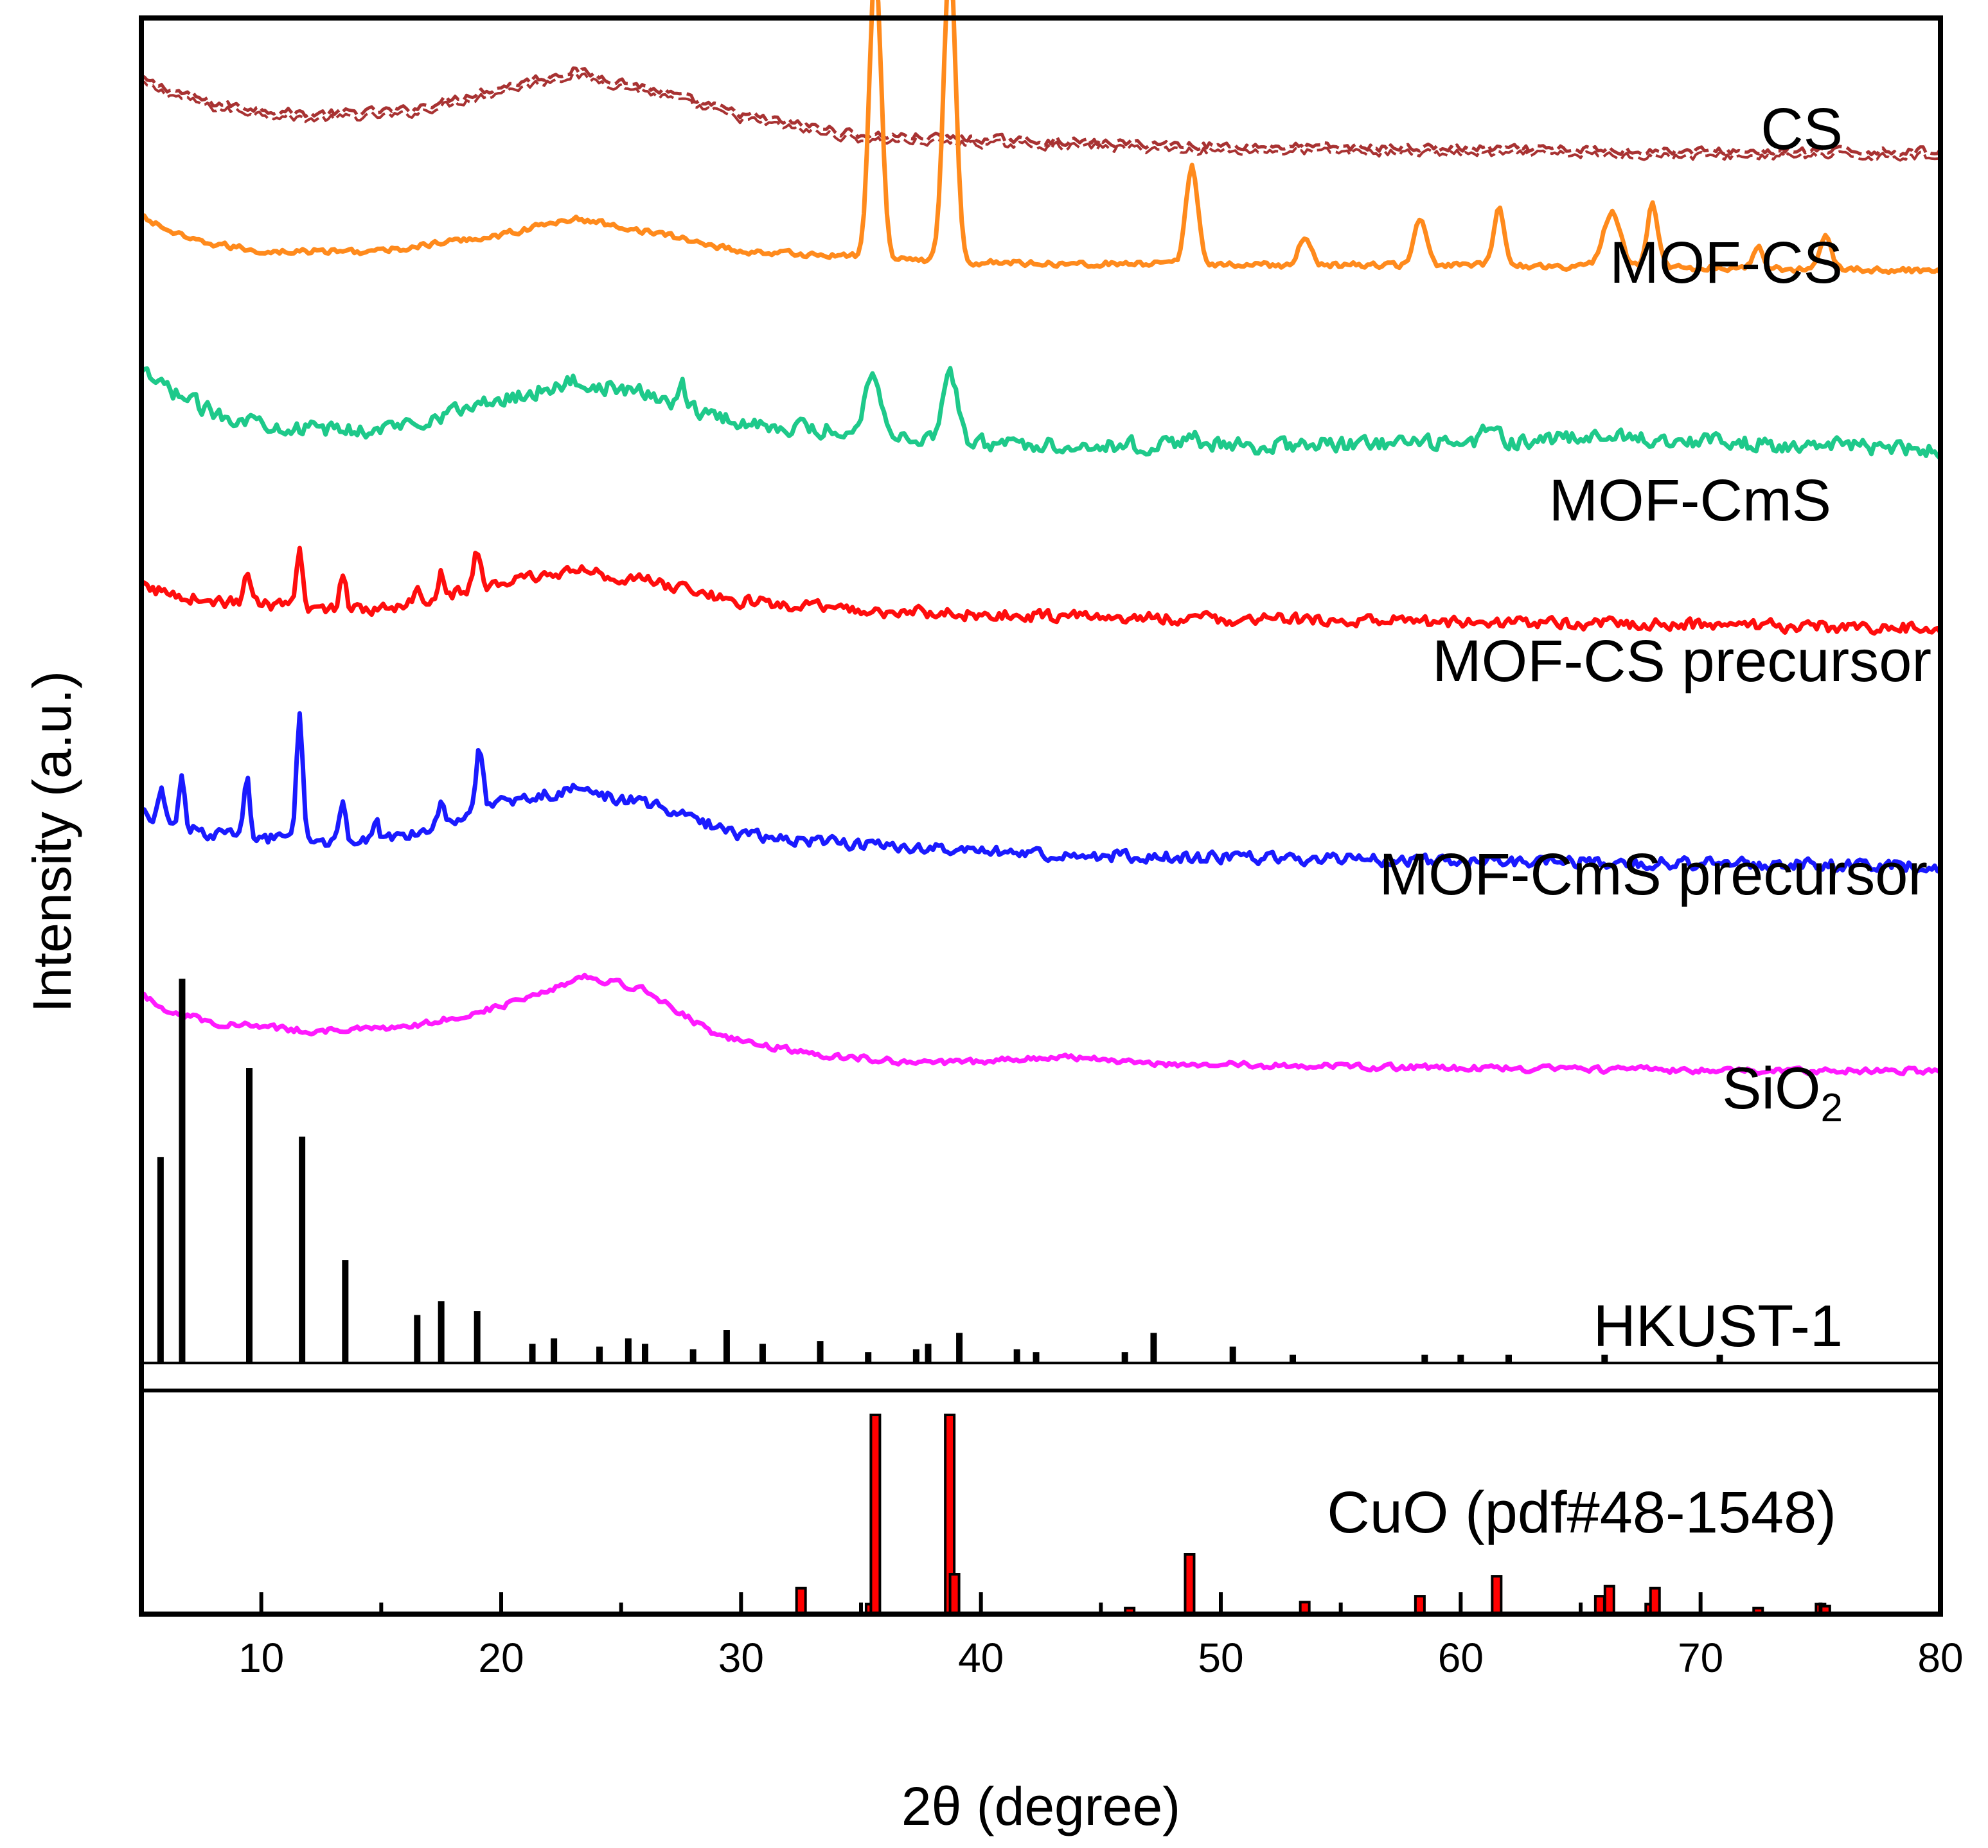 The height and width of the screenshot is (1848, 1988). Describe the element at coordinates (1832, 1108) in the screenshot. I see `subscript-2: 2` at that location.